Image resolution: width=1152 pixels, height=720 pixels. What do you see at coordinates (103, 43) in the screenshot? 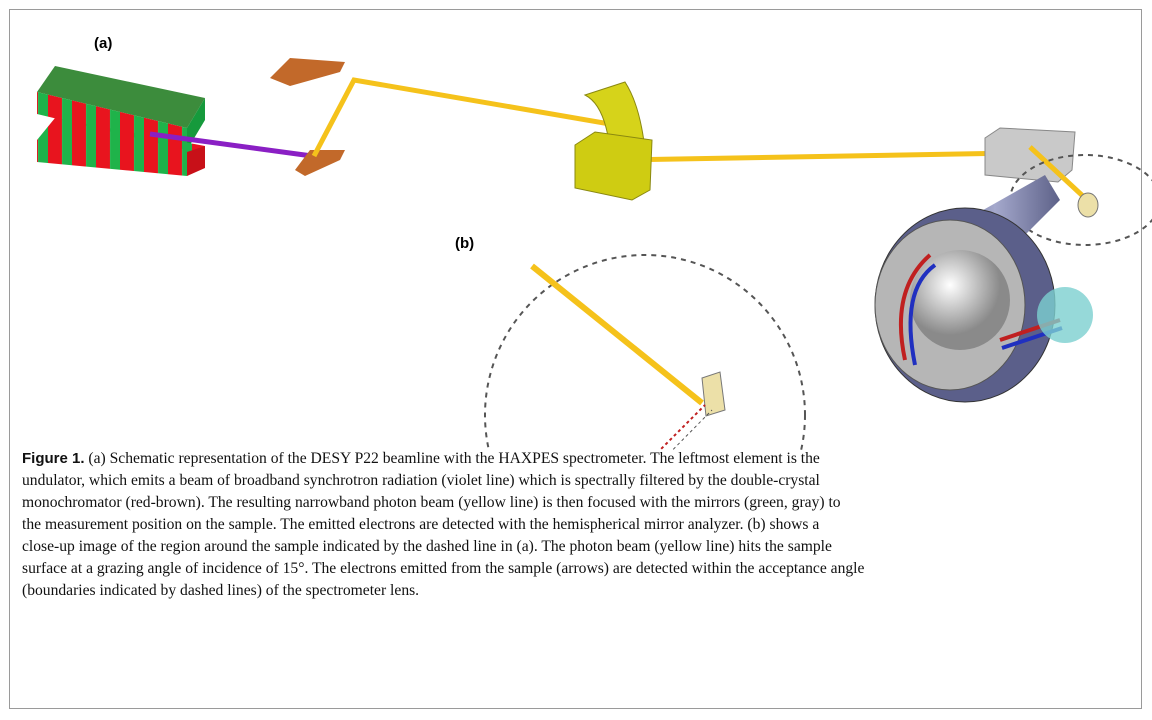
I see `panel-label: (a)` at bounding box center [103, 43].